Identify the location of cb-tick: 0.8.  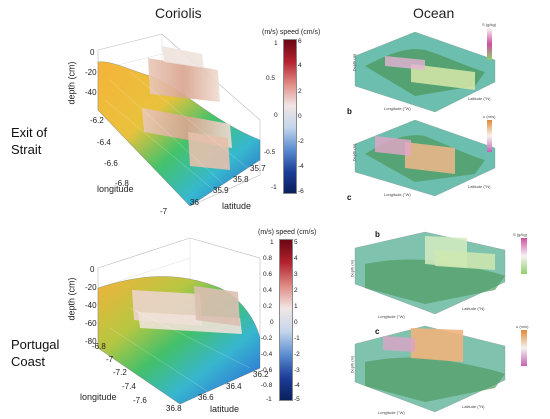
(268, 258).